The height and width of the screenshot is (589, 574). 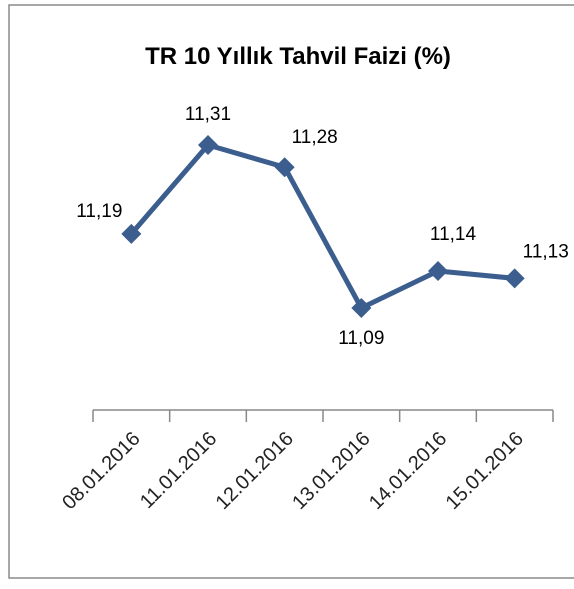 What do you see at coordinates (546, 251) in the screenshot?
I see `data-label: 11,13` at bounding box center [546, 251].